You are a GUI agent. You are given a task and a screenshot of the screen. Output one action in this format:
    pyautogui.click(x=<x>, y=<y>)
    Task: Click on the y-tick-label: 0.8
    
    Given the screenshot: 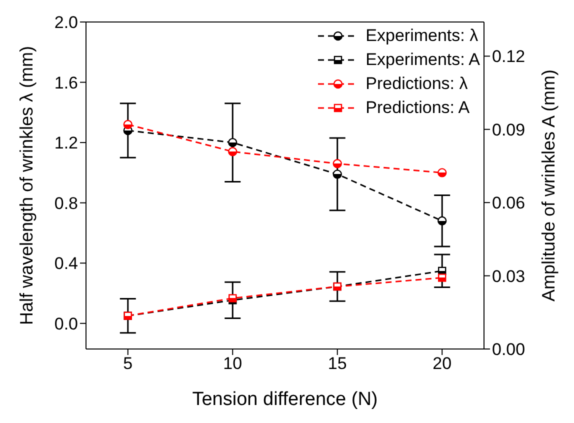 What is the action you would take?
    pyautogui.click(x=66, y=203)
    